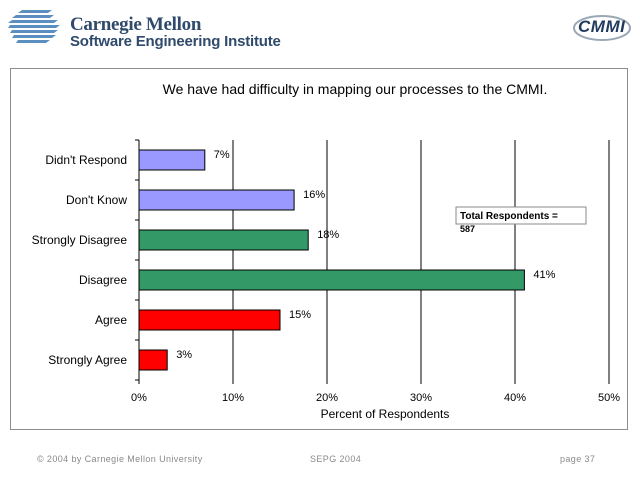 This screenshot has height=482, width=640. I want to click on cmmi-logo-swoosh-icon, so click(602, 28).